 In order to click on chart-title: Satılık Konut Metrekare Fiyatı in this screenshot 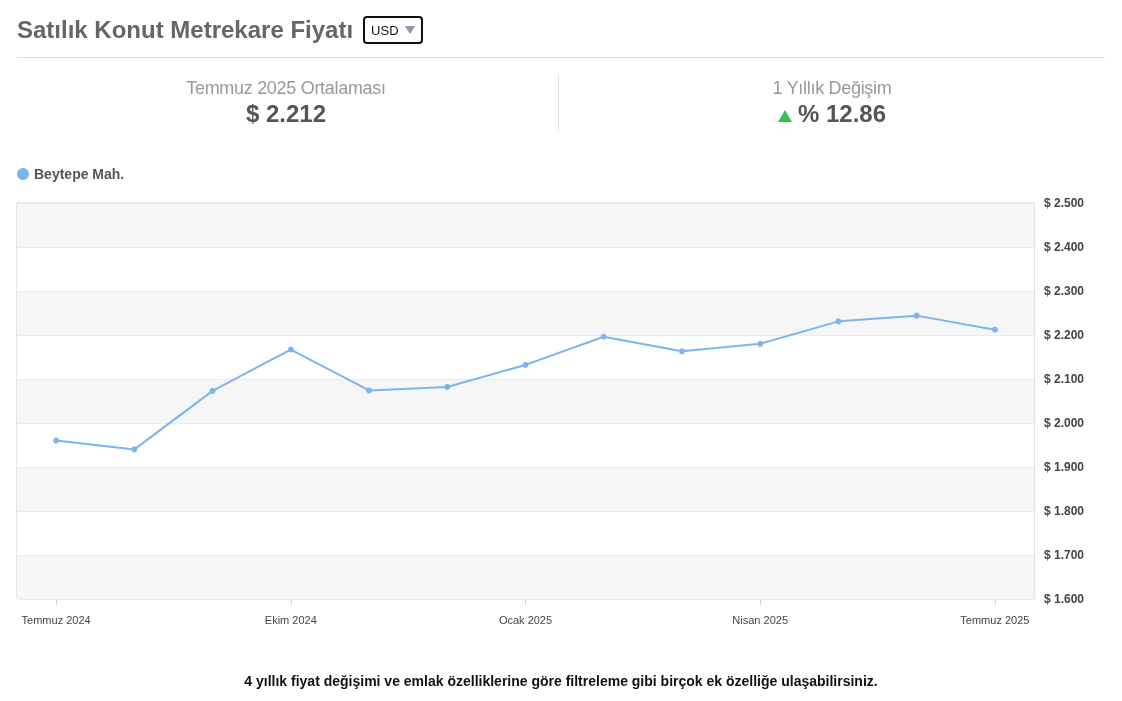, I will do `click(185, 29)`.